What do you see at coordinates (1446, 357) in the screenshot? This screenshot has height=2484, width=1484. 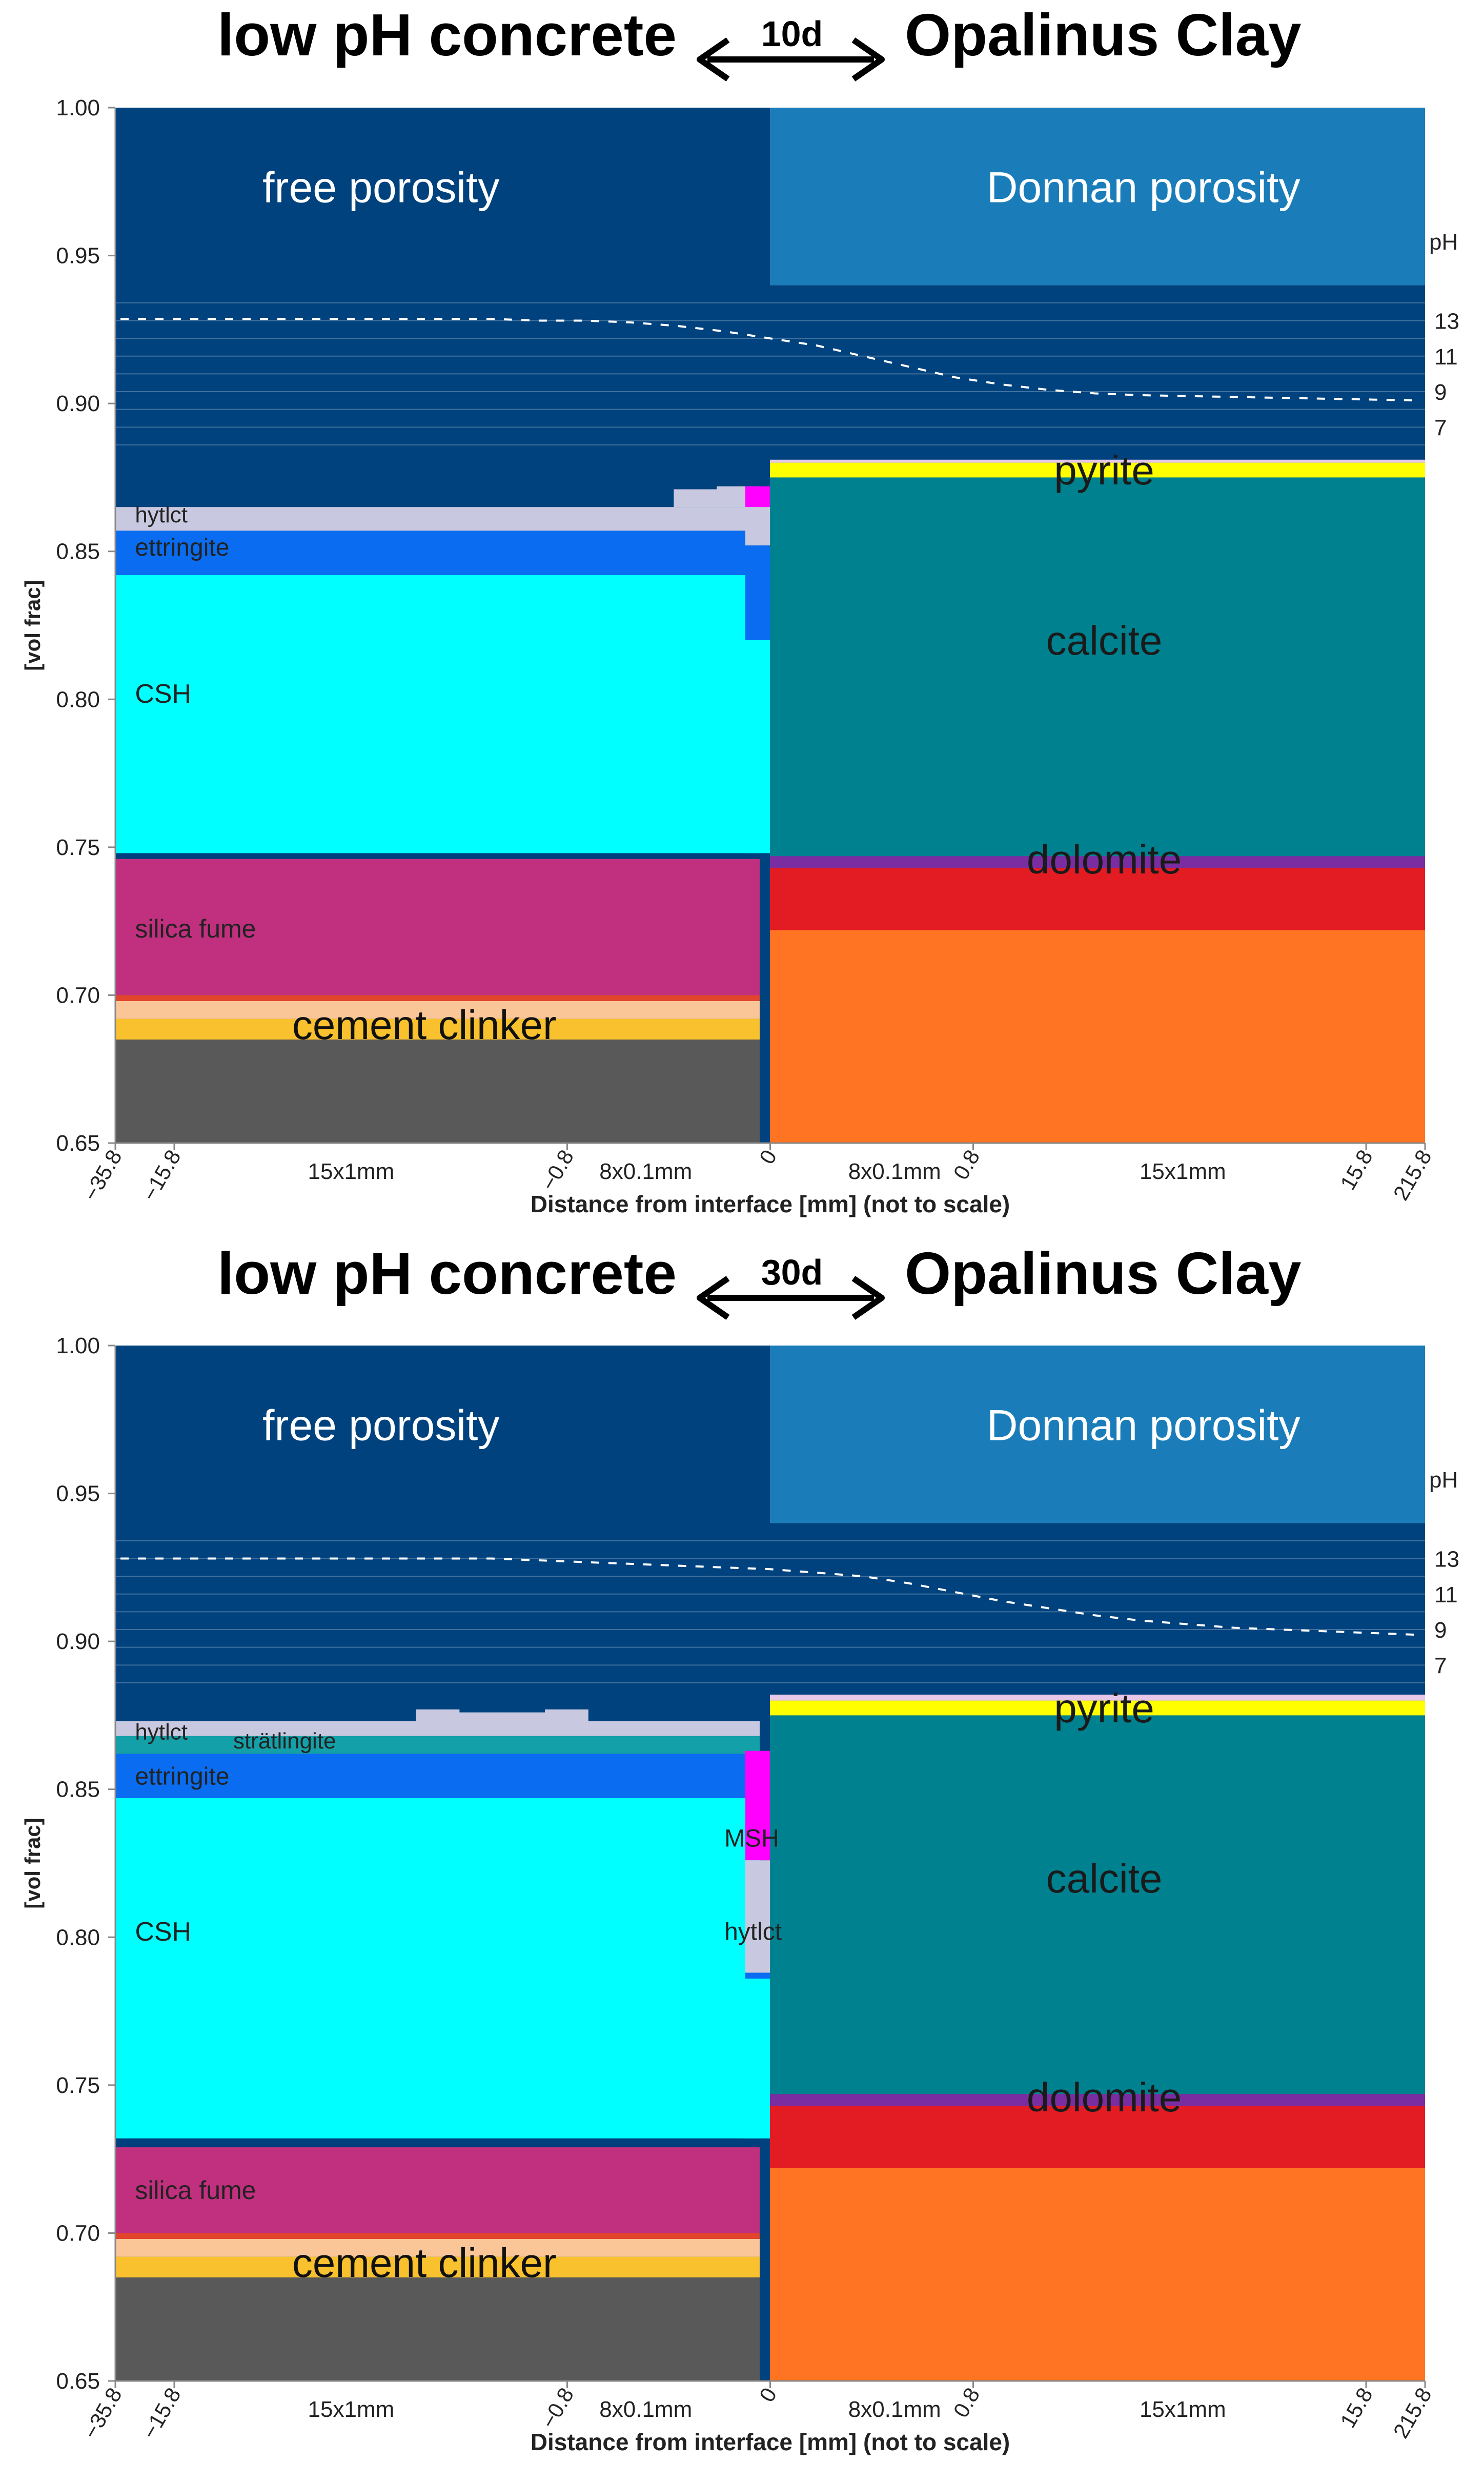 I see `ph-tick-label: 11` at bounding box center [1446, 357].